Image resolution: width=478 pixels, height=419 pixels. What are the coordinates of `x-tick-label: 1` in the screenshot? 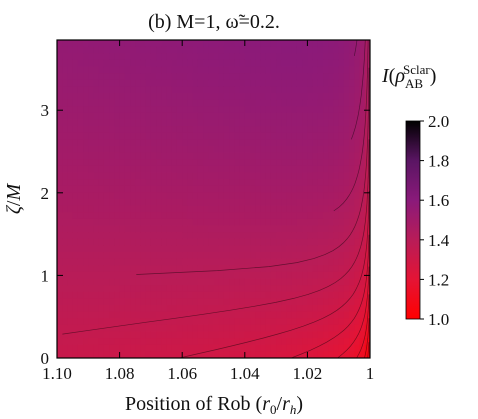 It's located at (370, 373).